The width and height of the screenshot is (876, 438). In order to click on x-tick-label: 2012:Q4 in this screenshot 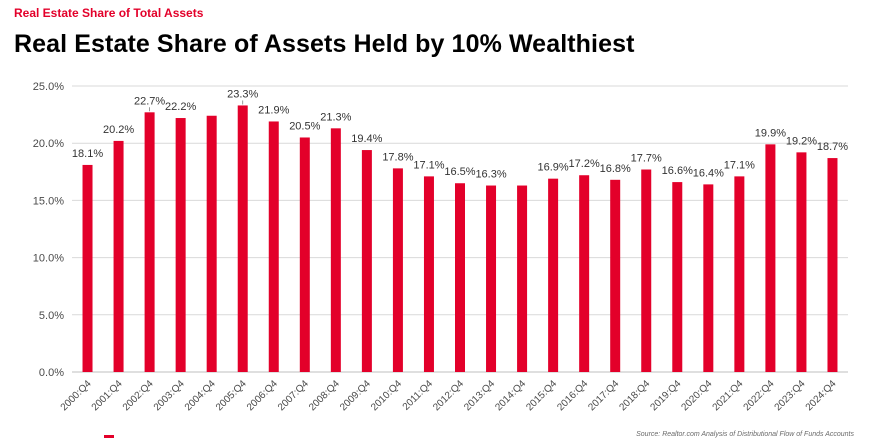, I will do `click(448, 395)`.